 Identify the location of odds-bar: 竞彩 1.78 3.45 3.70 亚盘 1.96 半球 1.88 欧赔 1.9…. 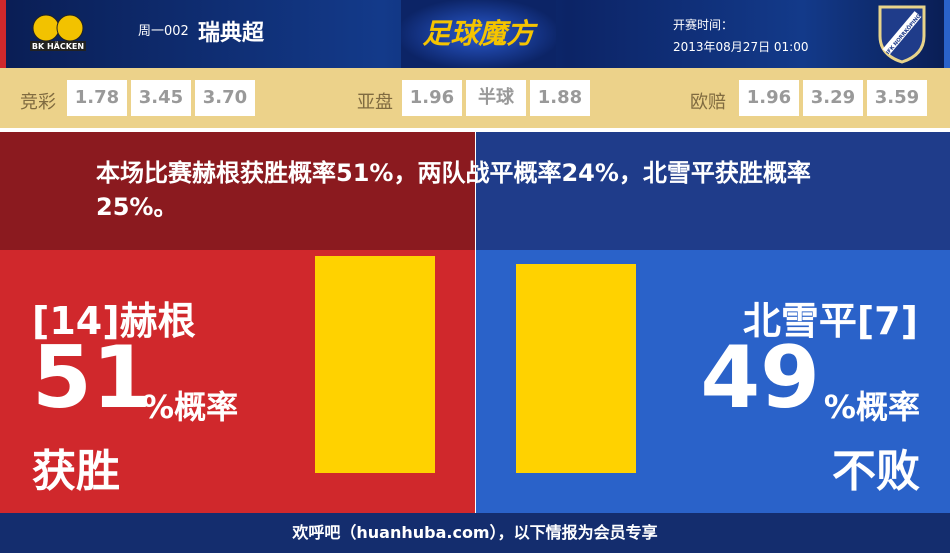
(475, 98).